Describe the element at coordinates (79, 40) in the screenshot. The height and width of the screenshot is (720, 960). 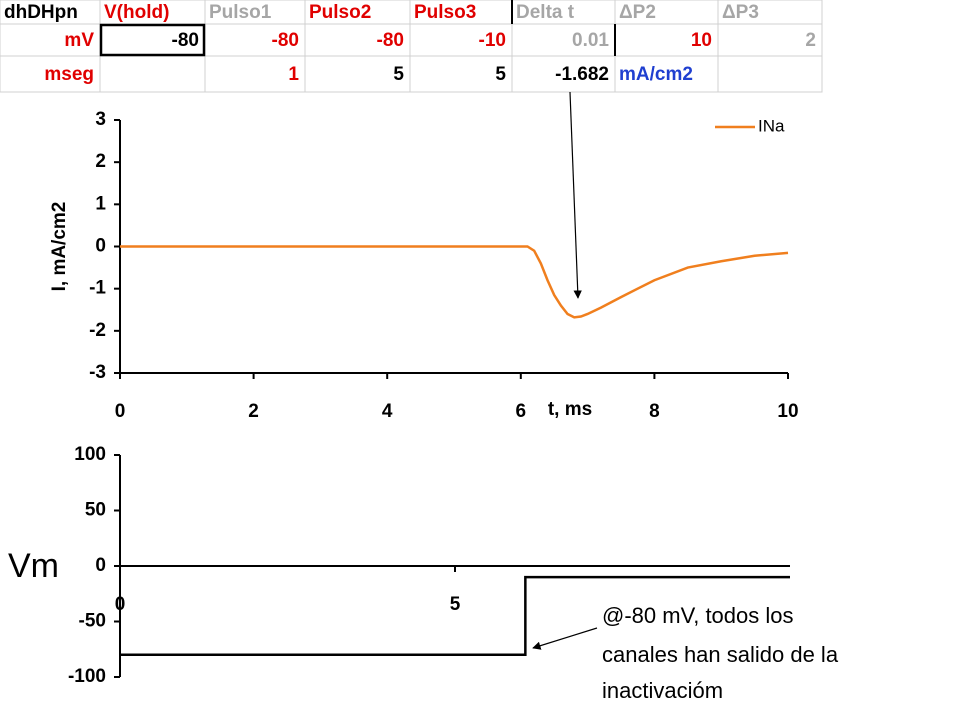
I see `cell-text: mV` at that location.